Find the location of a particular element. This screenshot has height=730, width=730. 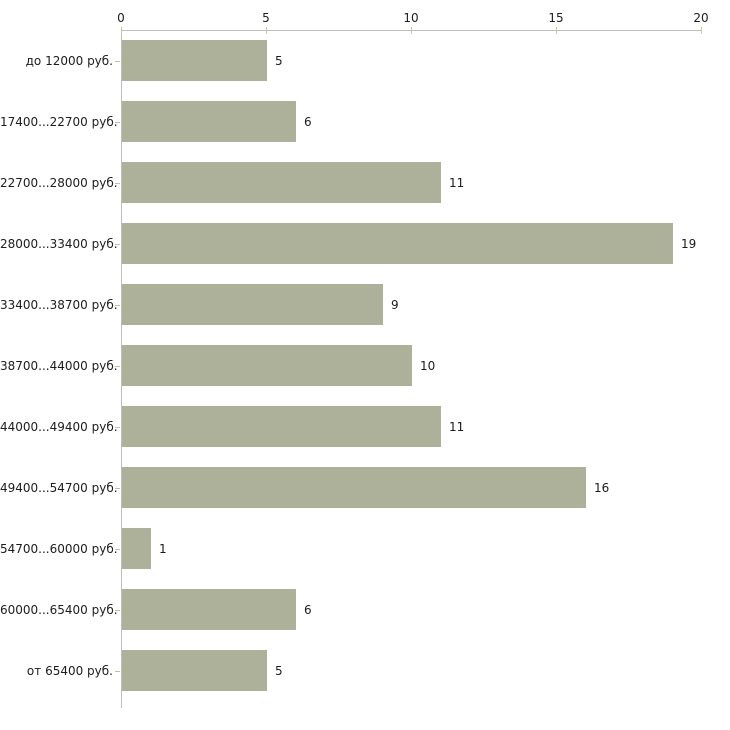

x-axis-tick-label: 5 is located at coordinates (266, 18).